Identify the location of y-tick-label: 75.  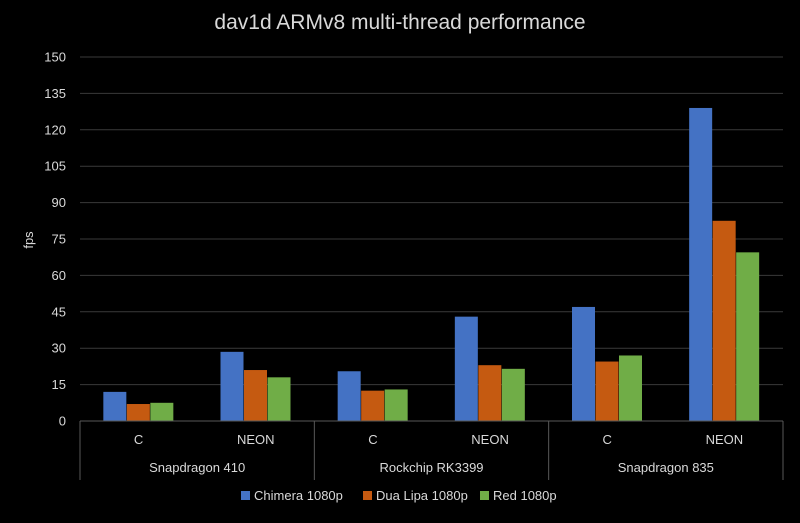
(59, 239).